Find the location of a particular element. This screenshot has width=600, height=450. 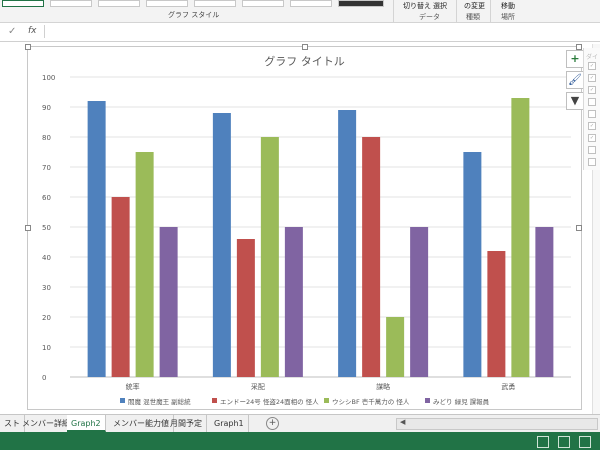

sheet-tab-active: Graph2 is located at coordinates (86, 423).